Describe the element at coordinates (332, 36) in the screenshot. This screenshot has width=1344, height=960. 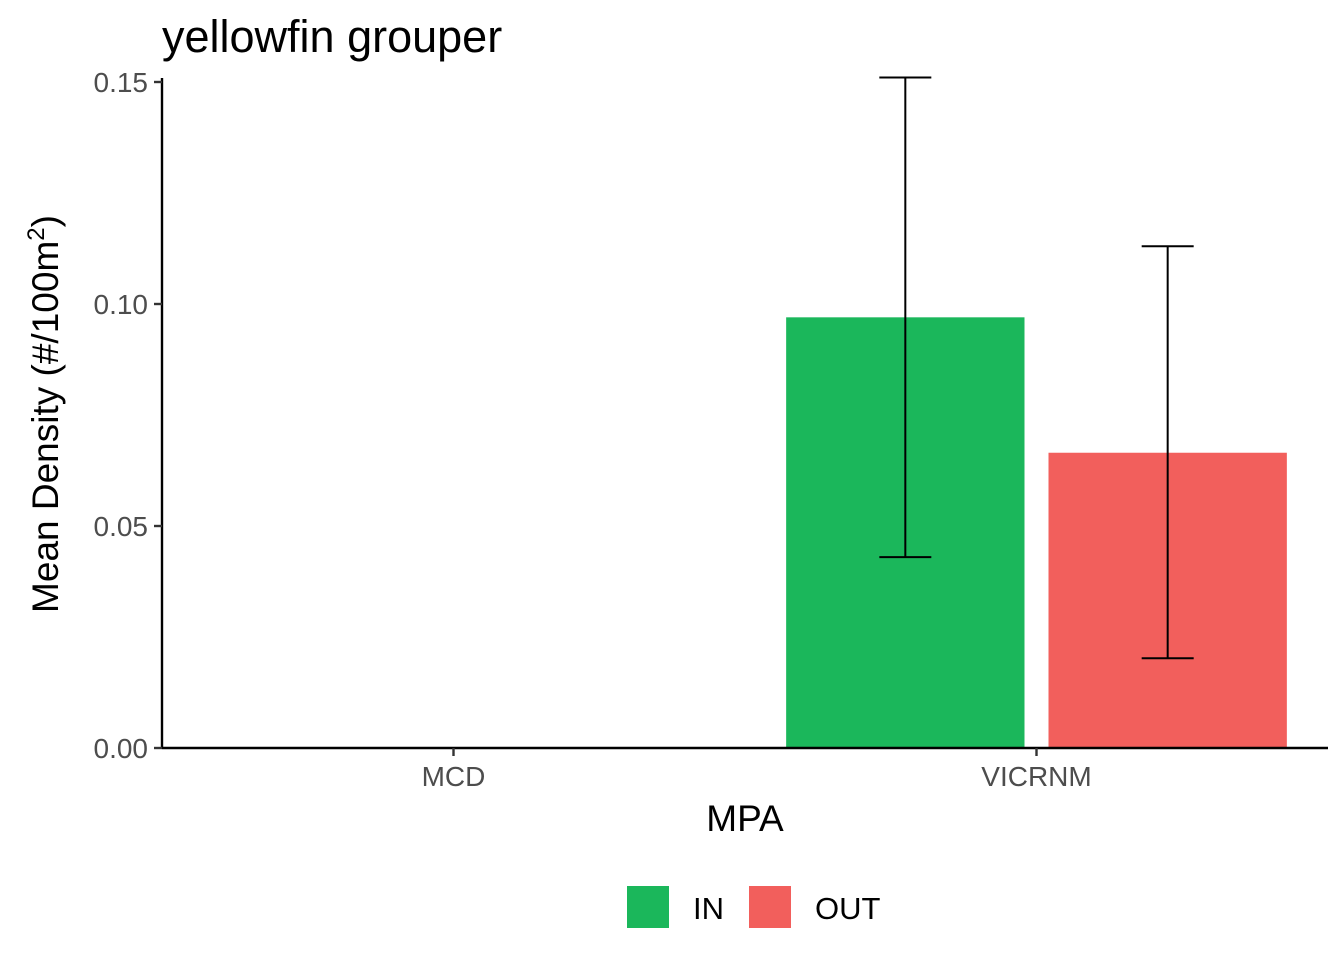
I see `chart-title: yellowfin grouper` at that location.